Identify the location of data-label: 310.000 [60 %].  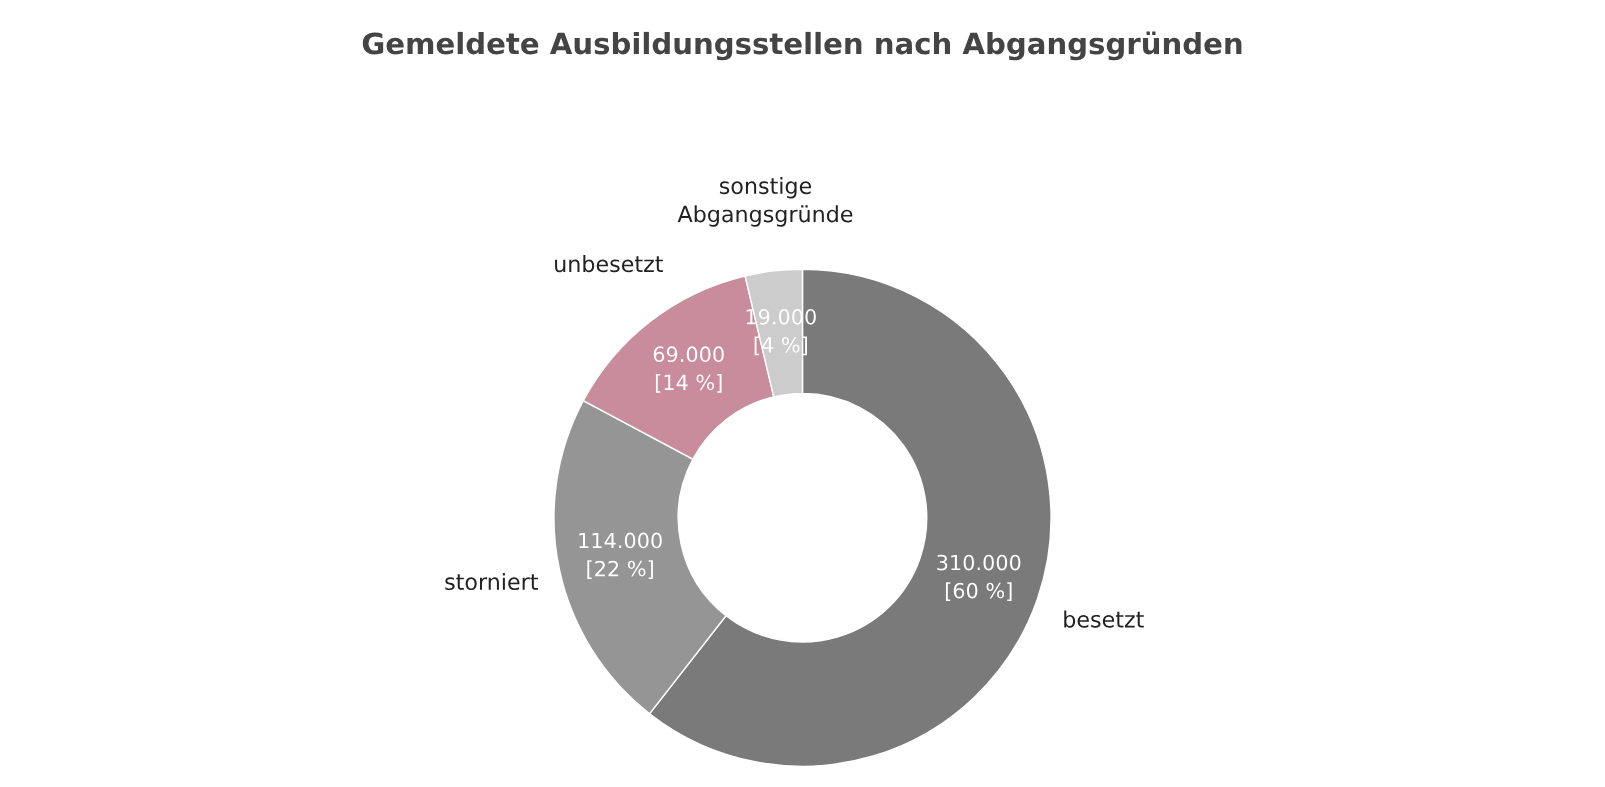
(979, 577).